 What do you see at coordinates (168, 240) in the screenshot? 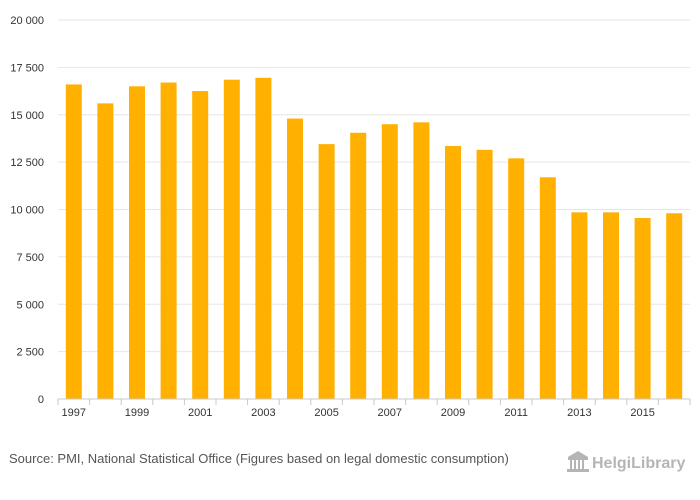
I see `bar-2000` at bounding box center [168, 240].